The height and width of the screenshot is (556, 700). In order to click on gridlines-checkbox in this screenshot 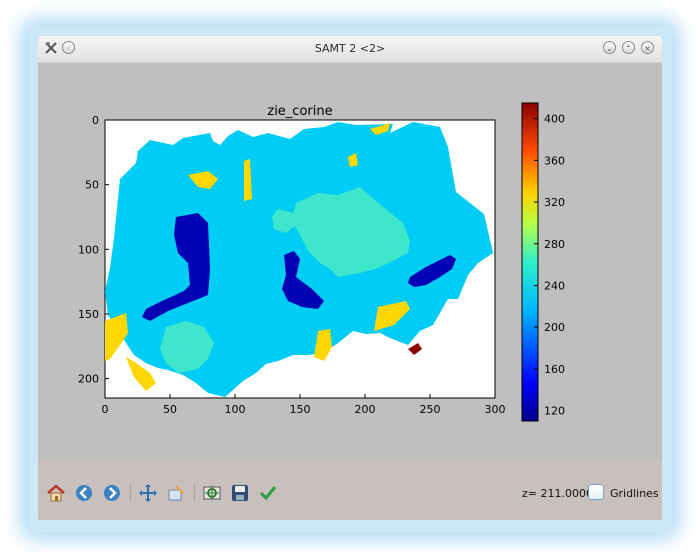, I will do `click(596, 492)`.